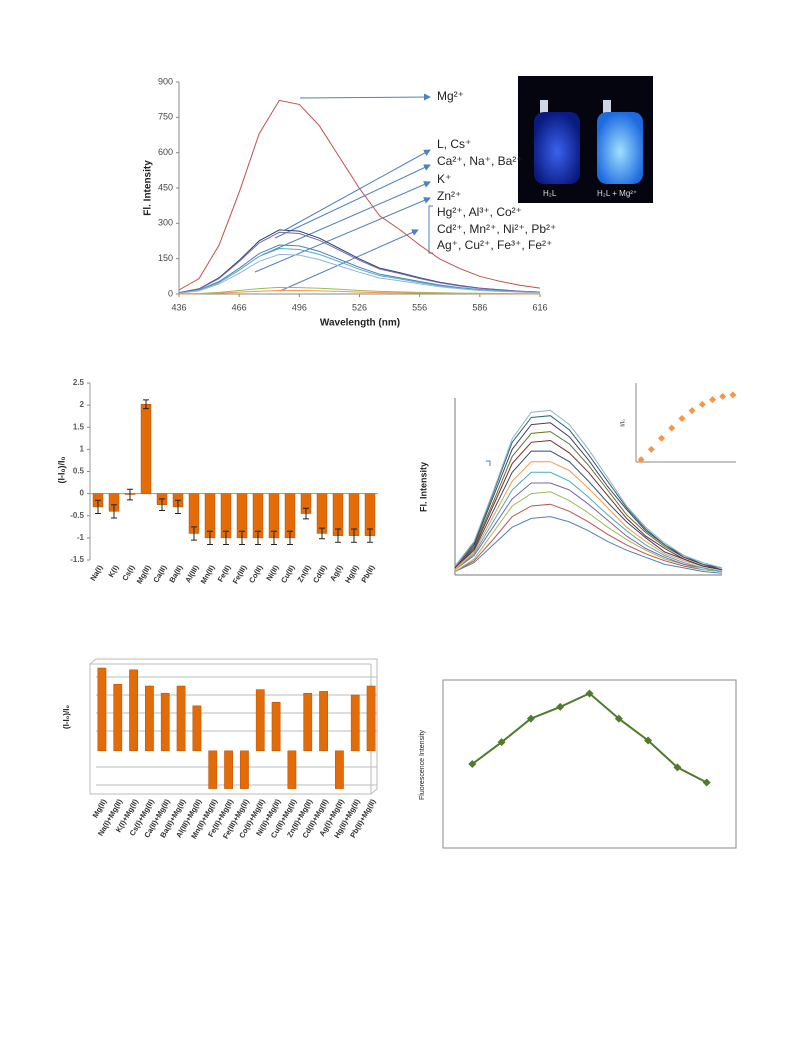 The width and height of the screenshot is (793, 1057). Describe the element at coordinates (165, 117) in the screenshot. I see `y-tick-label: 750` at that location.